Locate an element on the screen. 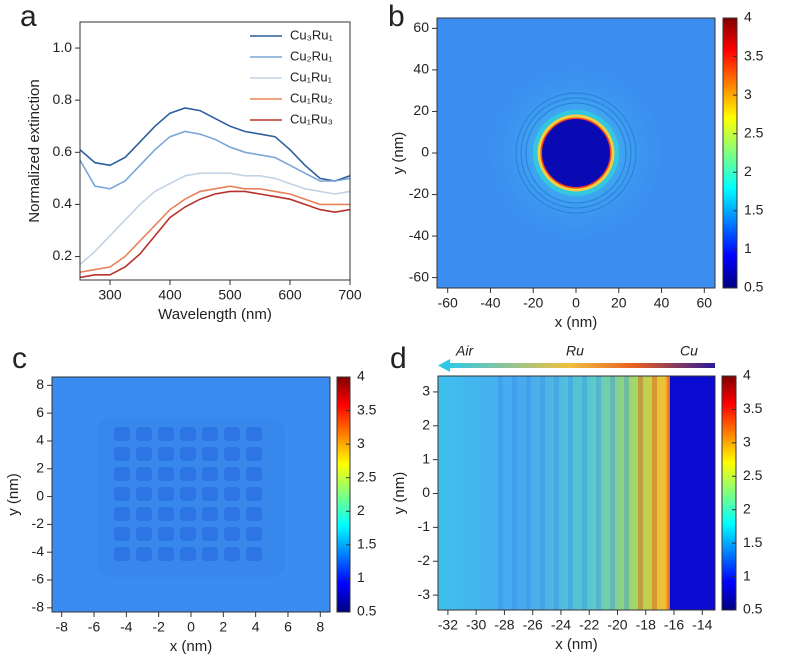  panel-label: b is located at coordinates (396, 16).